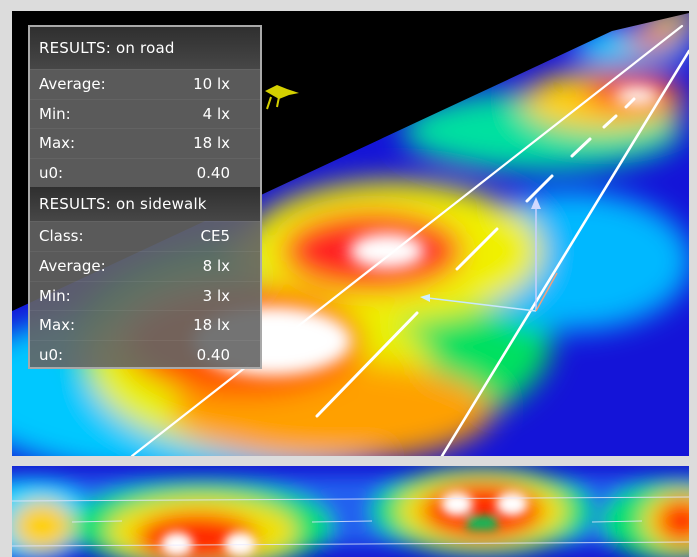 The height and width of the screenshot is (557, 697). Describe the element at coordinates (489, 254) in the screenshot. I see `transform-gizmo` at that location.